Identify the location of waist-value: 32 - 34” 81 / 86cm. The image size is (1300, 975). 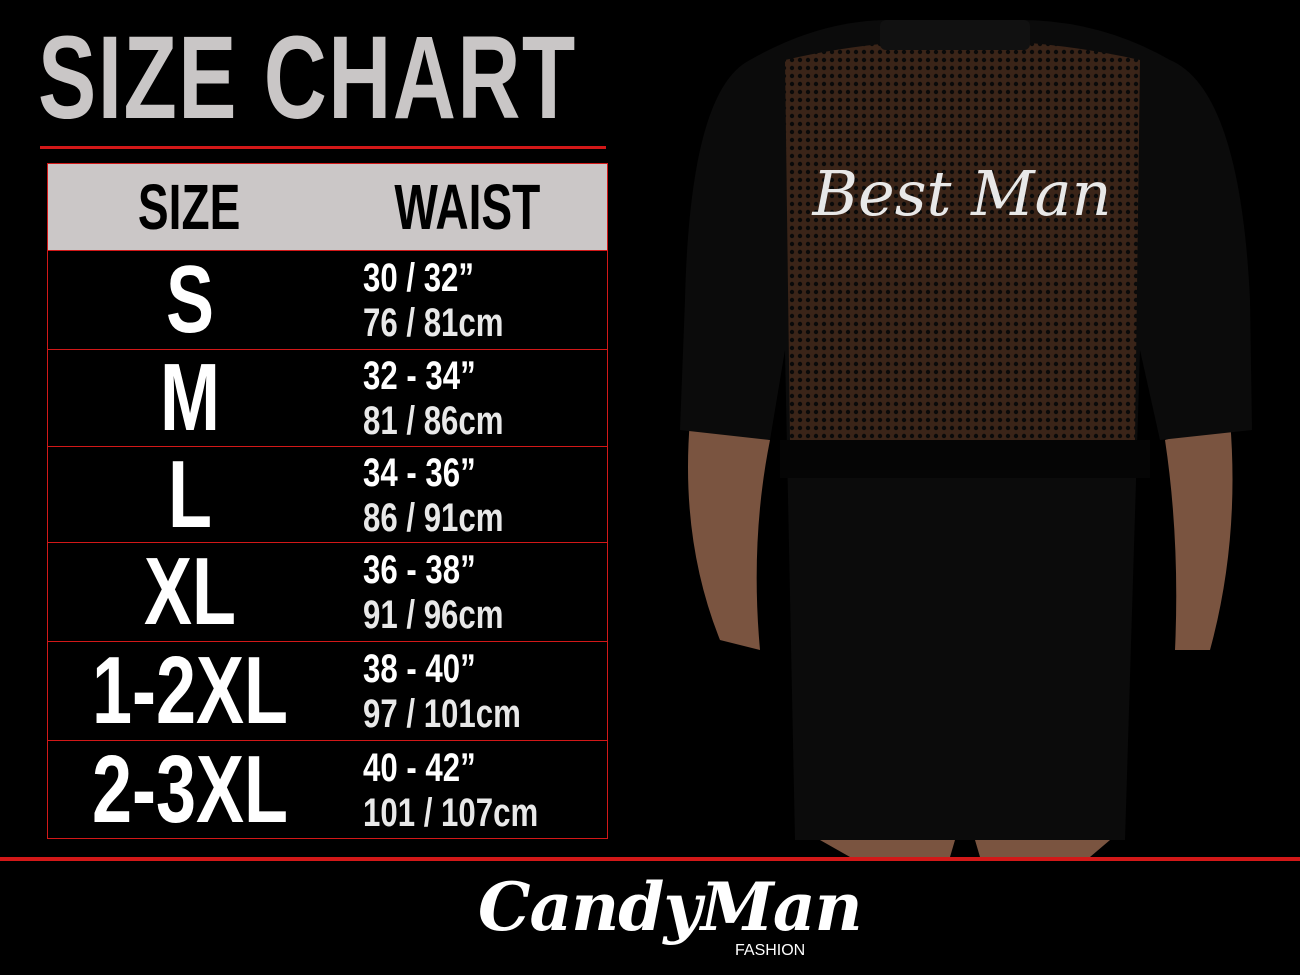
(433, 399).